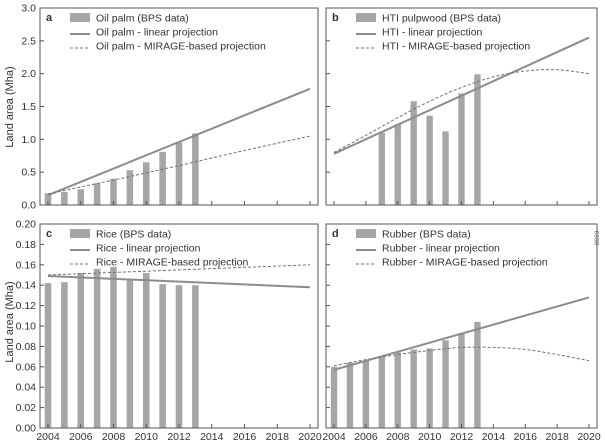 This screenshot has height=443, width=605. Describe the element at coordinates (172, 263) in the screenshot. I see `legend-entry-c-2: Rice - MIRAGE-based projection` at that location.